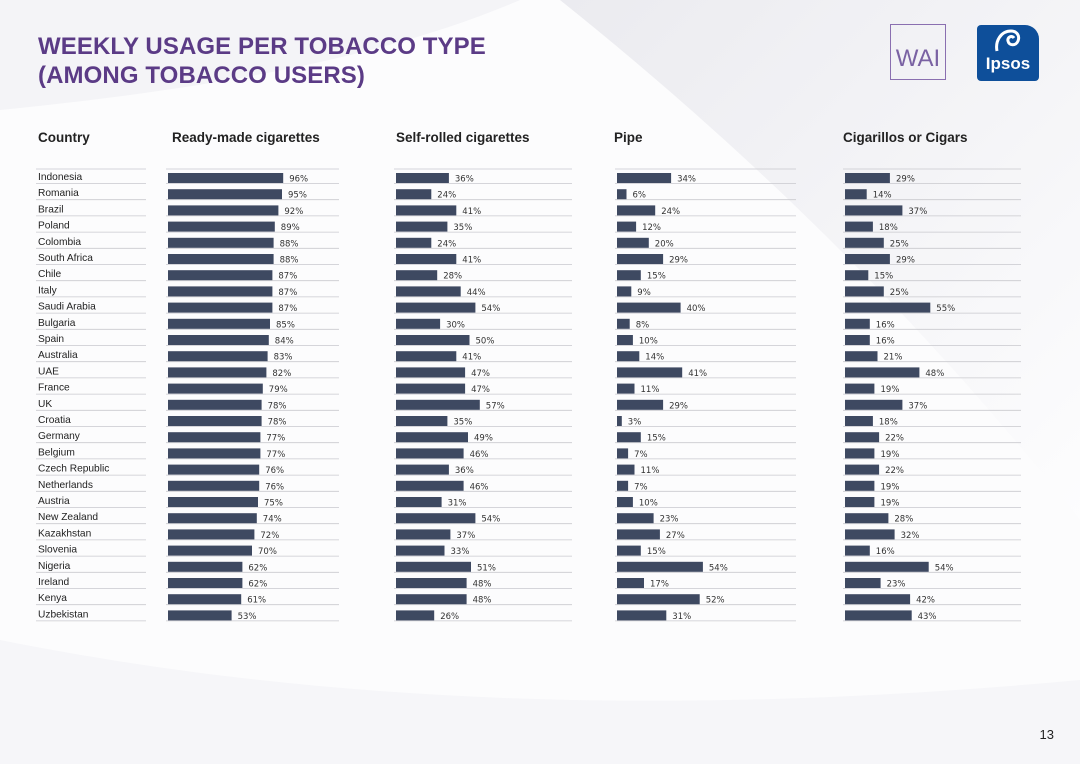  I want to click on country-label: Ireland, so click(53, 582).